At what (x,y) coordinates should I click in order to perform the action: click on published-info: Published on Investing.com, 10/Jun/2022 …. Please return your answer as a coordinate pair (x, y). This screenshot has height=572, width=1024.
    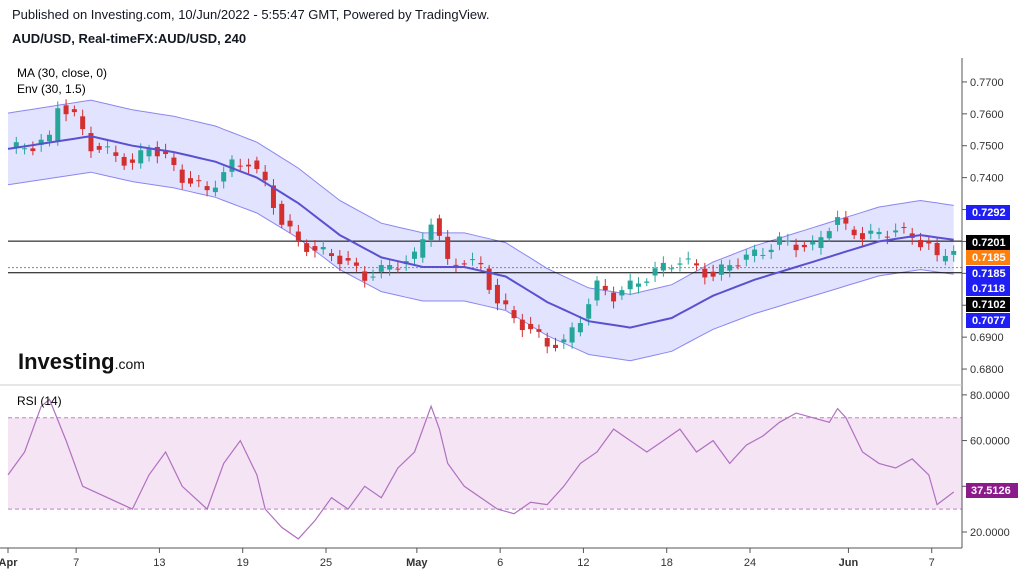
    Looking at the image, I should click on (251, 14).